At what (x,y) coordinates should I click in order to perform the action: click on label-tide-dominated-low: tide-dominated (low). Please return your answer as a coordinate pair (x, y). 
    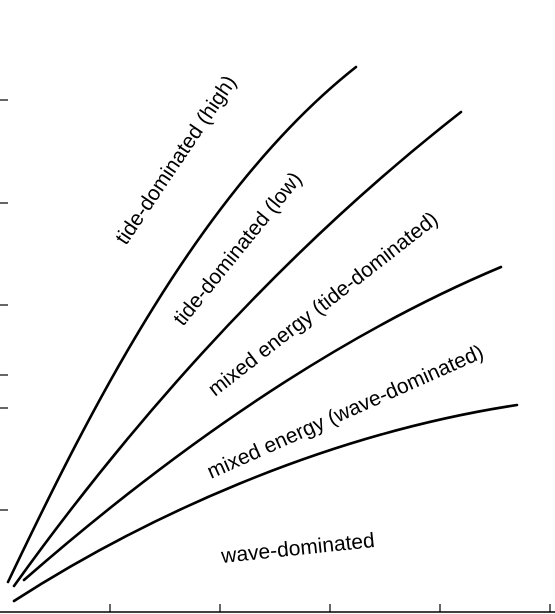
    Looking at the image, I should click on (238, 249).